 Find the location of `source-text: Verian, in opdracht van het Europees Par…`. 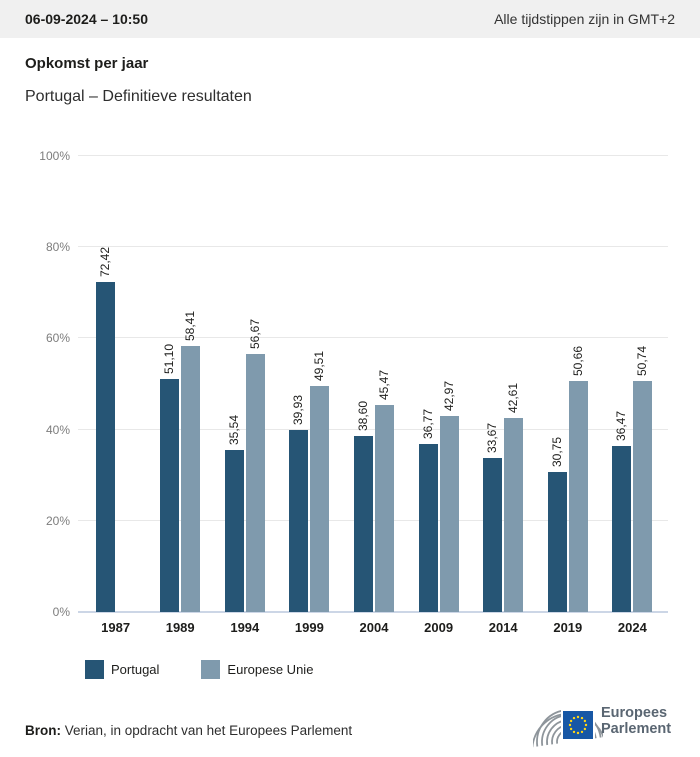

source-text: Verian, in opdracht van het Europees Par… is located at coordinates (207, 730).